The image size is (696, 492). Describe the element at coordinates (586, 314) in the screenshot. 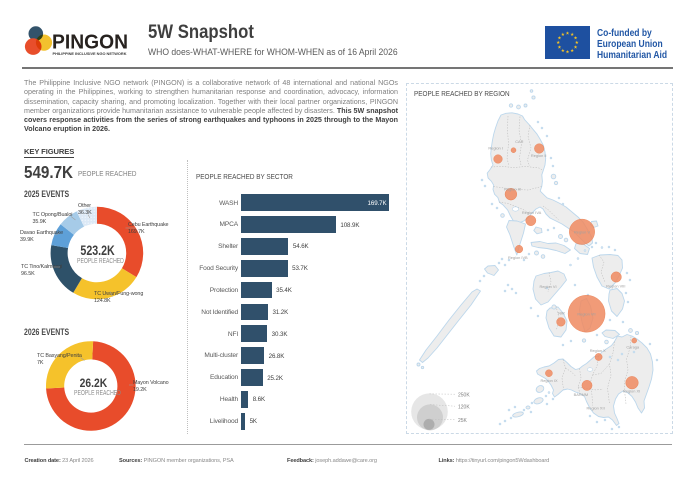

I see `svg-text: Region VII` at that location.